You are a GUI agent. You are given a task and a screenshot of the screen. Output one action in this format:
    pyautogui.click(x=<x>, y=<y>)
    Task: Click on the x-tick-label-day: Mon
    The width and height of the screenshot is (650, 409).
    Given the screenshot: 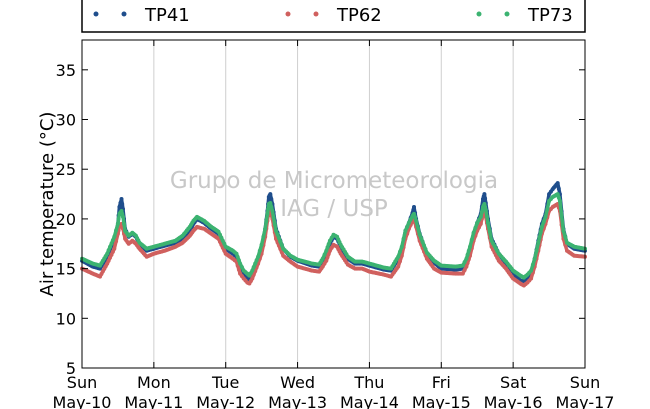 What is the action you would take?
    pyautogui.click(x=154, y=382)
    